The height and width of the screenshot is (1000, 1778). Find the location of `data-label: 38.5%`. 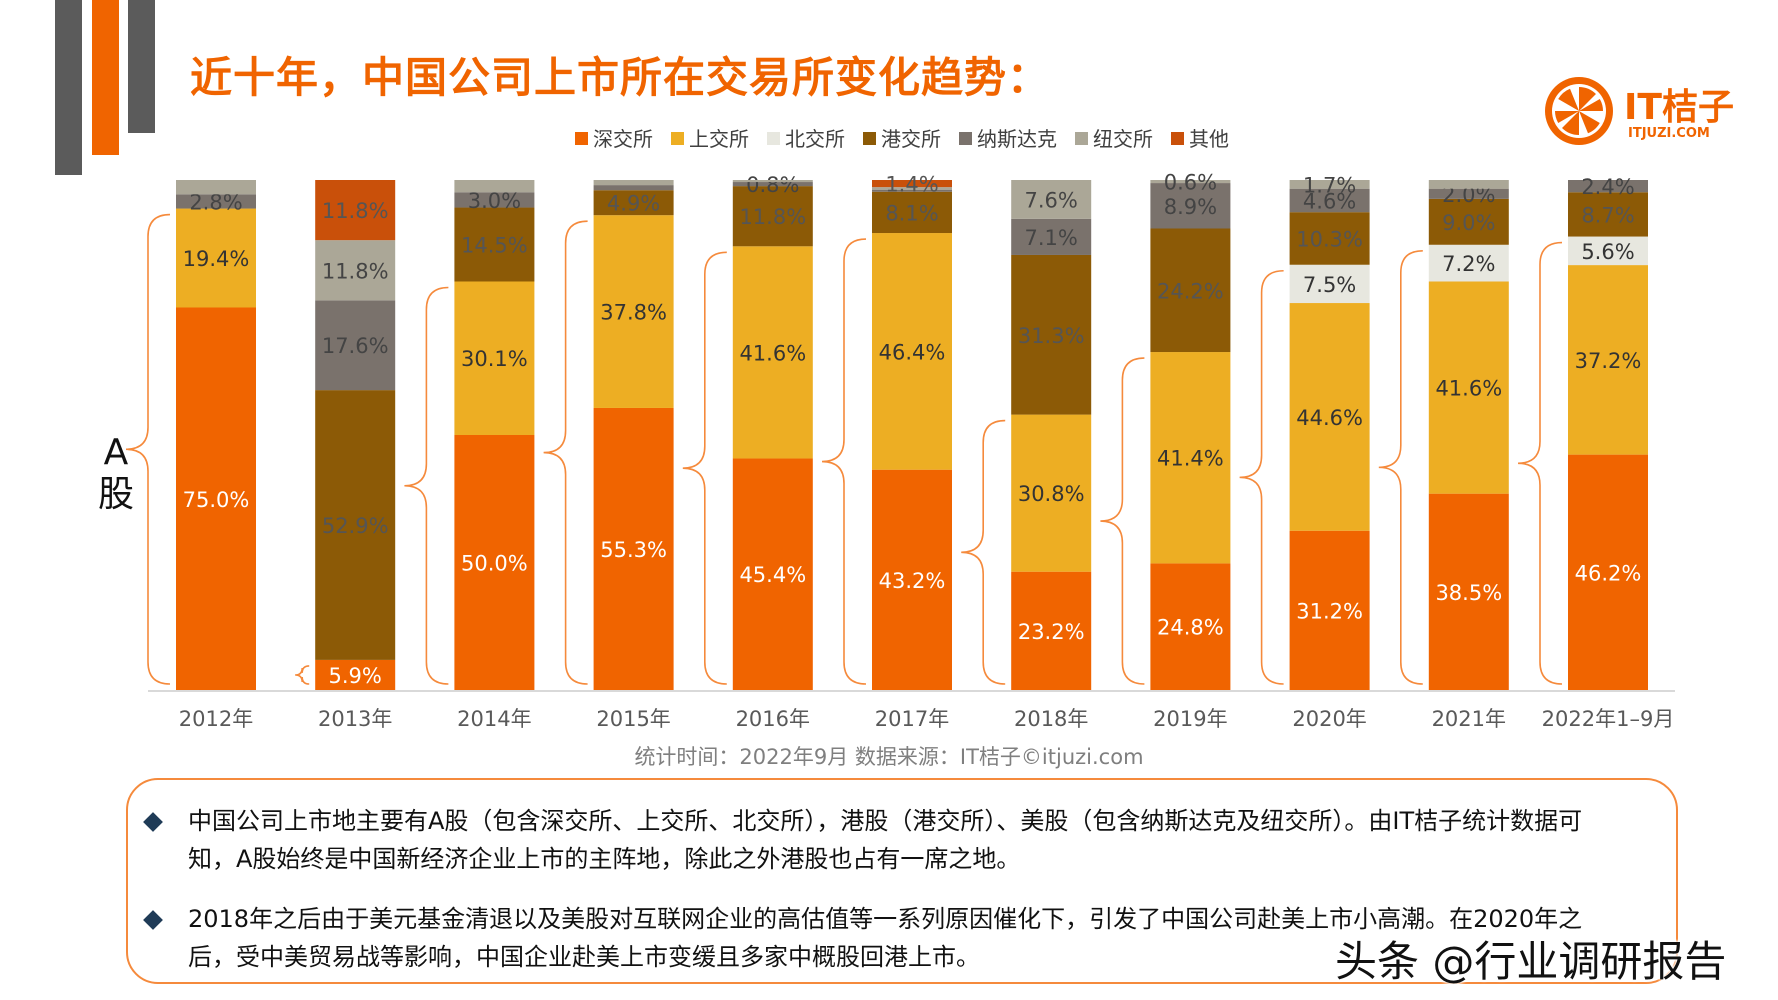

data-label: 38.5% is located at coordinates (1468, 593).